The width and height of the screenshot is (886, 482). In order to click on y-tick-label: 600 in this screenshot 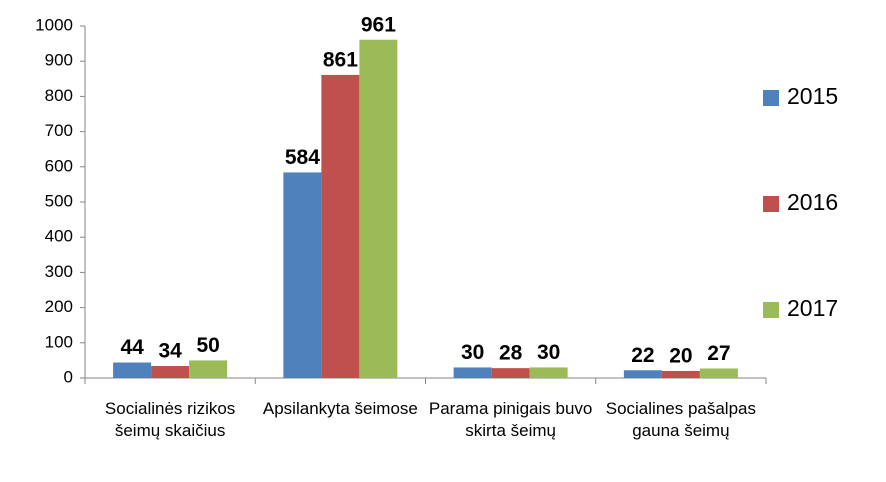, I will do `click(59, 165)`.